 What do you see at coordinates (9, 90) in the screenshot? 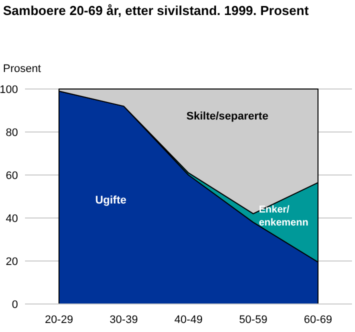
I see `y-tick-label: 100` at bounding box center [9, 90].